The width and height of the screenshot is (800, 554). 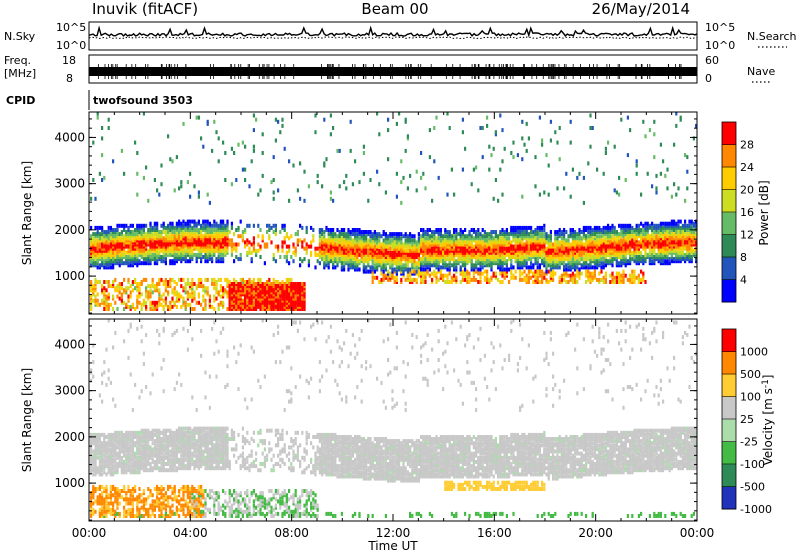 What do you see at coordinates (720, 27) in the screenshot?
I see `nsearch-tick-top: 10^5` at bounding box center [720, 27].